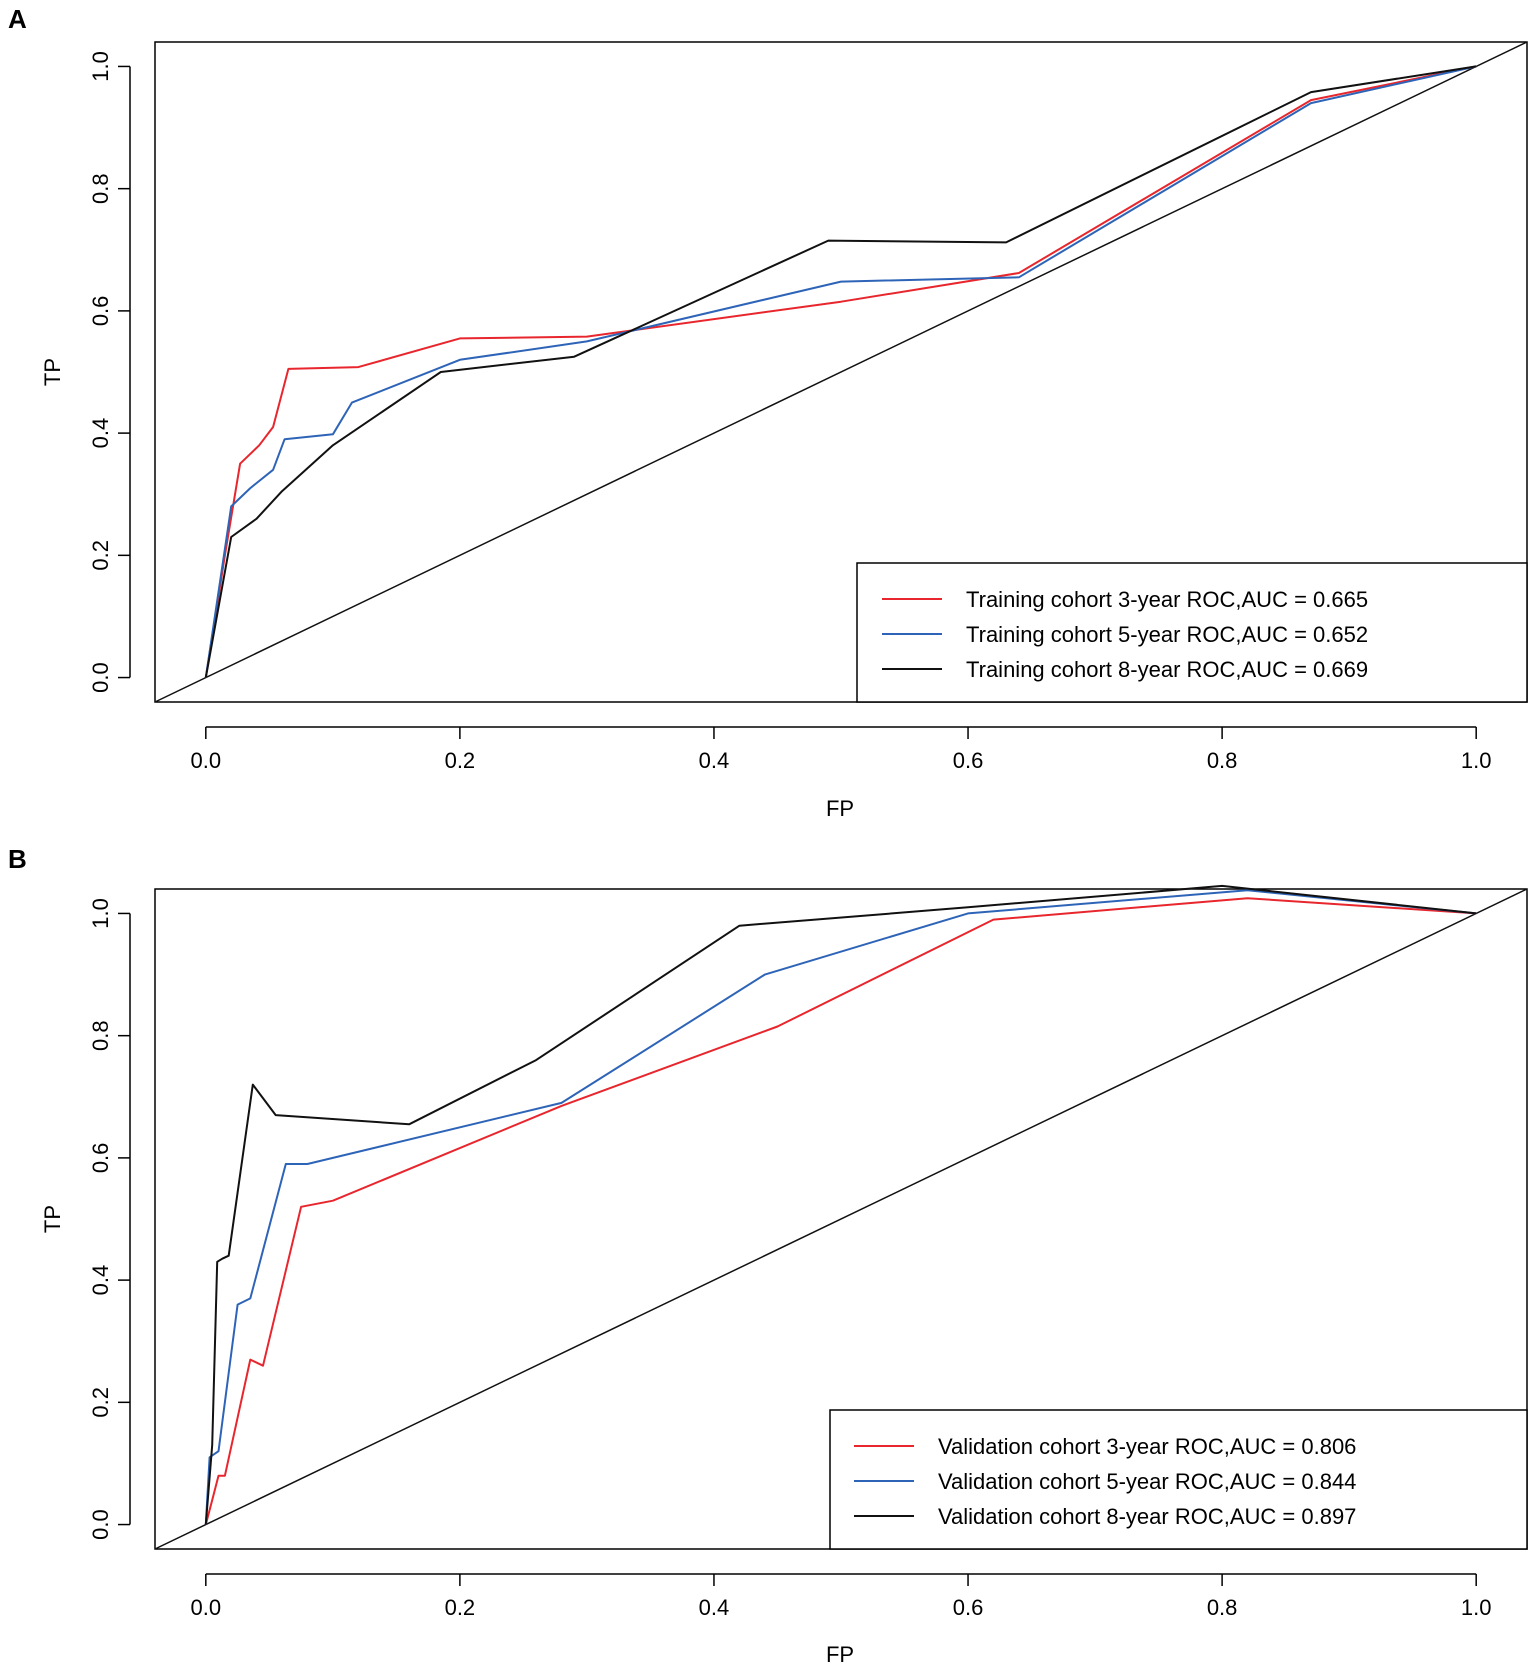 This screenshot has height=1671, width=1535. What do you see at coordinates (17, 859) in the screenshot?
I see `panel-label-b: B` at bounding box center [17, 859].